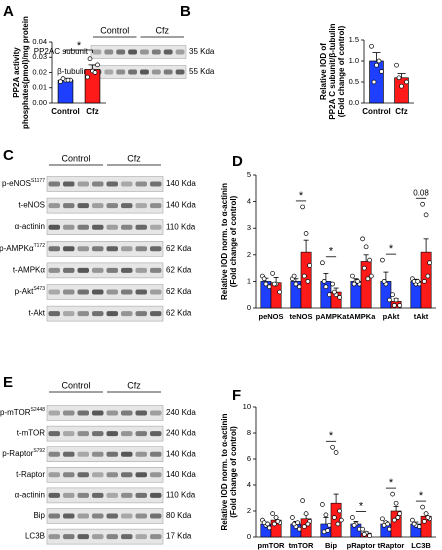 The height and width of the screenshot is (550, 442). I want to click on x-tick-label: tAMPKa, so click(362, 316).